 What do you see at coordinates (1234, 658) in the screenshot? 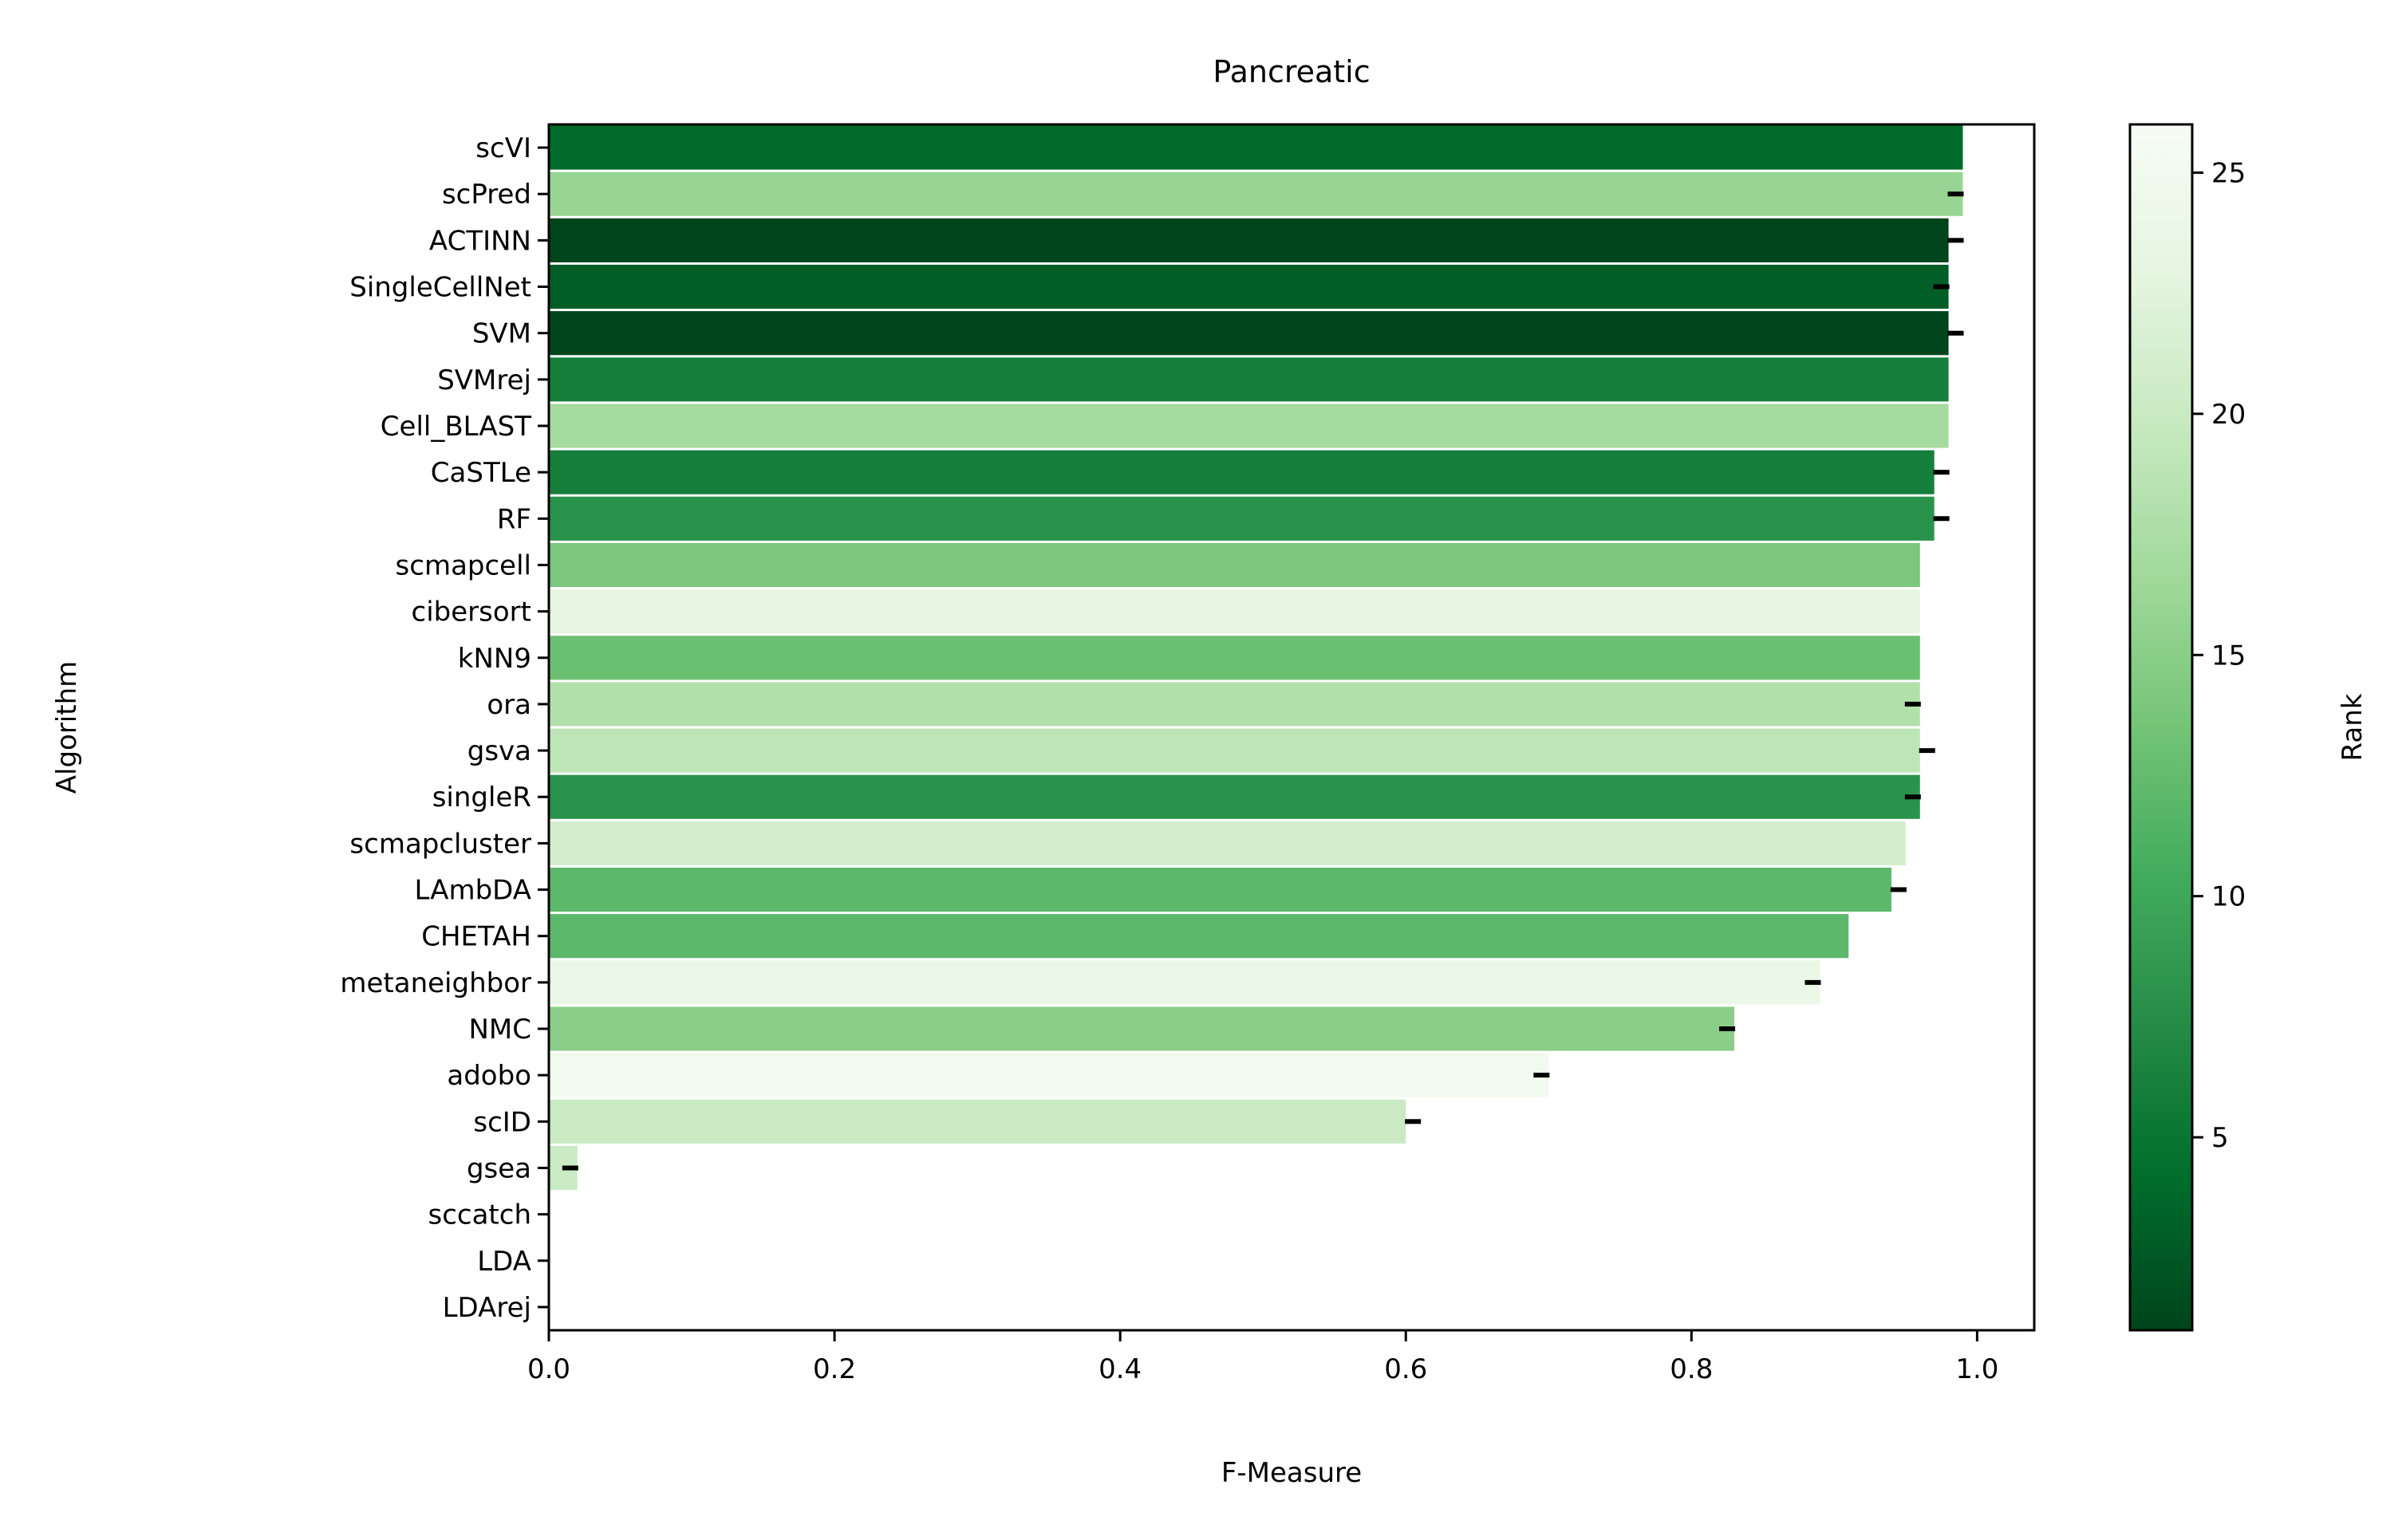
I see `bar-kNN9` at bounding box center [1234, 658].